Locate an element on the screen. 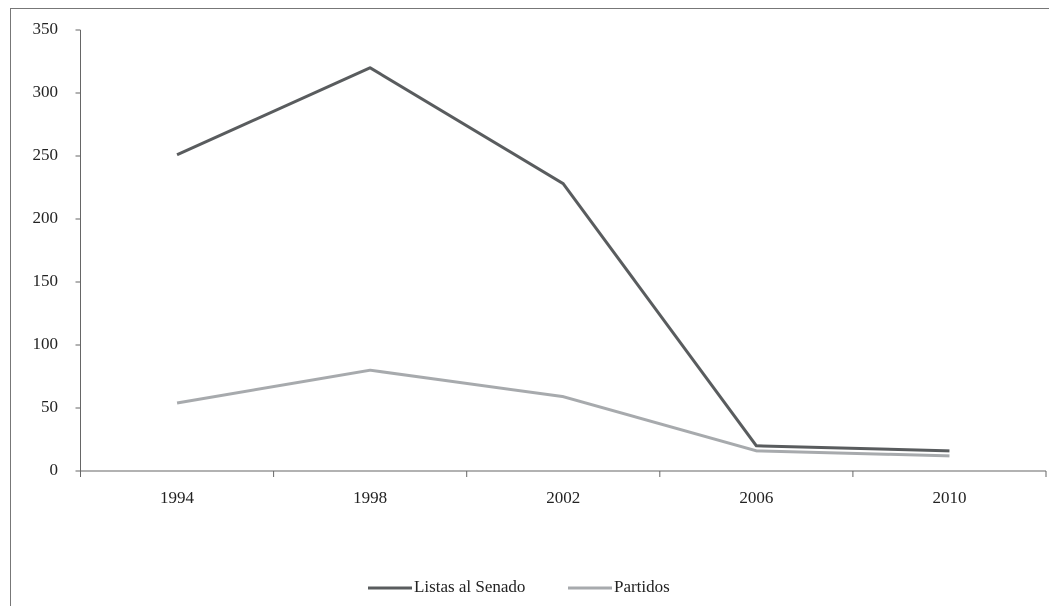 This screenshot has width=1049, height=606. x-tick-label: 1994 is located at coordinates (177, 497).